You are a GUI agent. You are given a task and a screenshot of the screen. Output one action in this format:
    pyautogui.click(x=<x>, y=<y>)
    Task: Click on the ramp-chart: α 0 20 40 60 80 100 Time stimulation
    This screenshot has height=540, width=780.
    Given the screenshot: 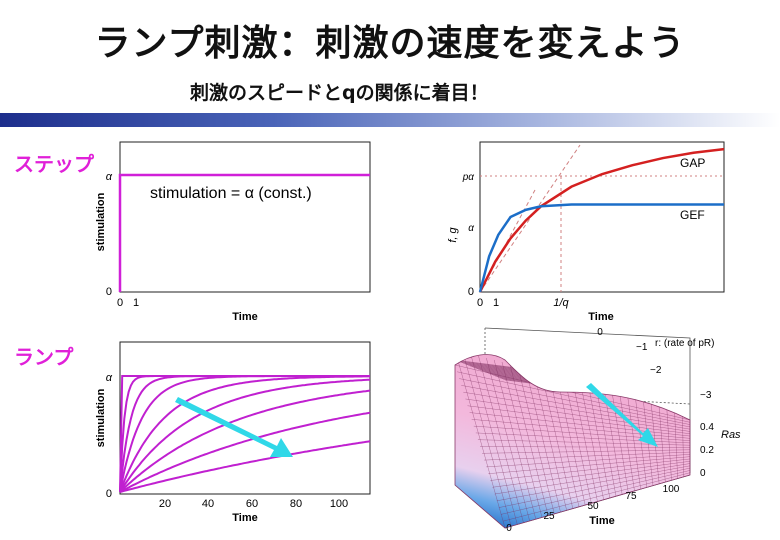 What is the action you would take?
    pyautogui.click(x=233, y=432)
    